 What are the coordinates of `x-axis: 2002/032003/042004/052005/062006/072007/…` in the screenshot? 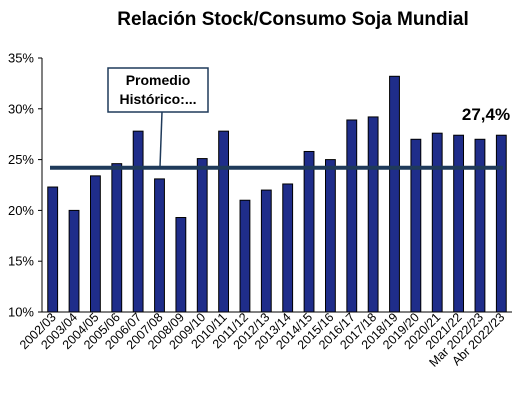 It's located at (264, 340).